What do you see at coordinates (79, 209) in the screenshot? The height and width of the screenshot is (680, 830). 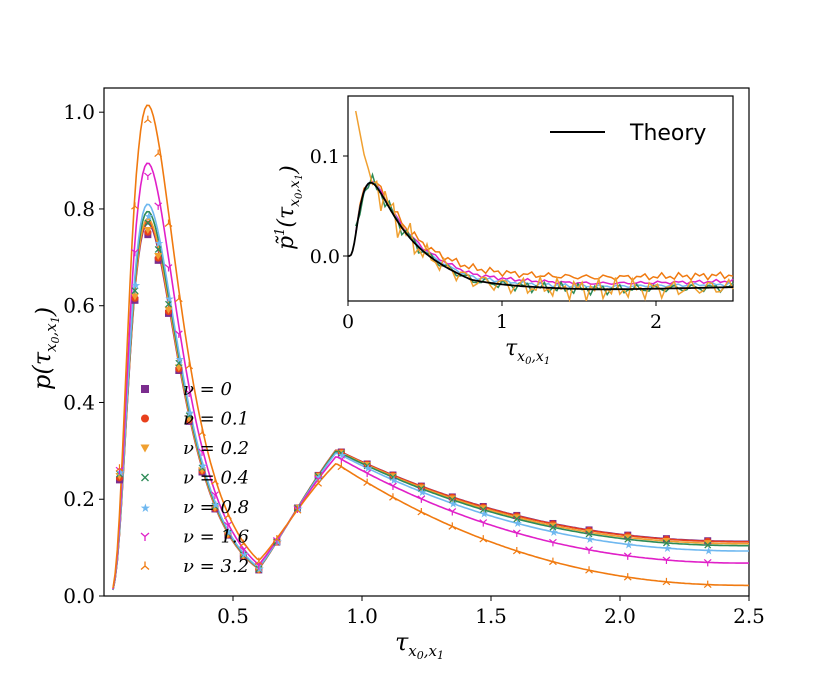 I see `main-ytick-label-4: 0.8` at bounding box center [79, 209].